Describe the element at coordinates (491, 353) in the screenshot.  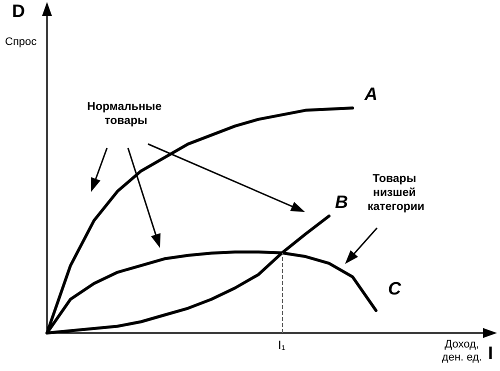
I see `text: I` at that location.